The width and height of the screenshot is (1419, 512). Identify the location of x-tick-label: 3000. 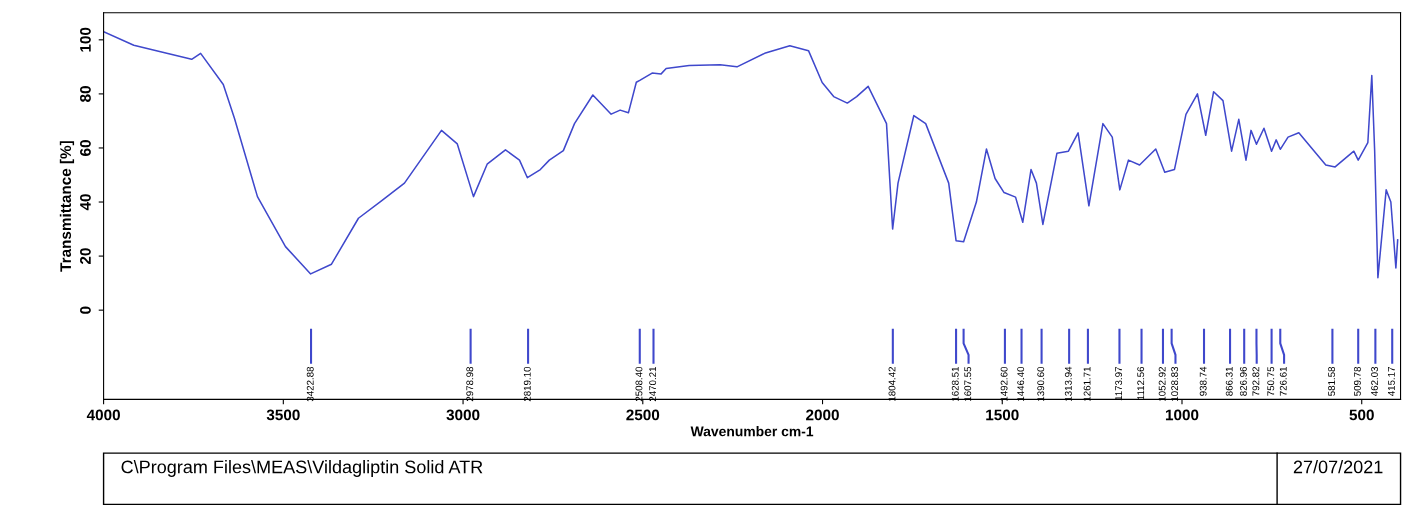
(463, 415).